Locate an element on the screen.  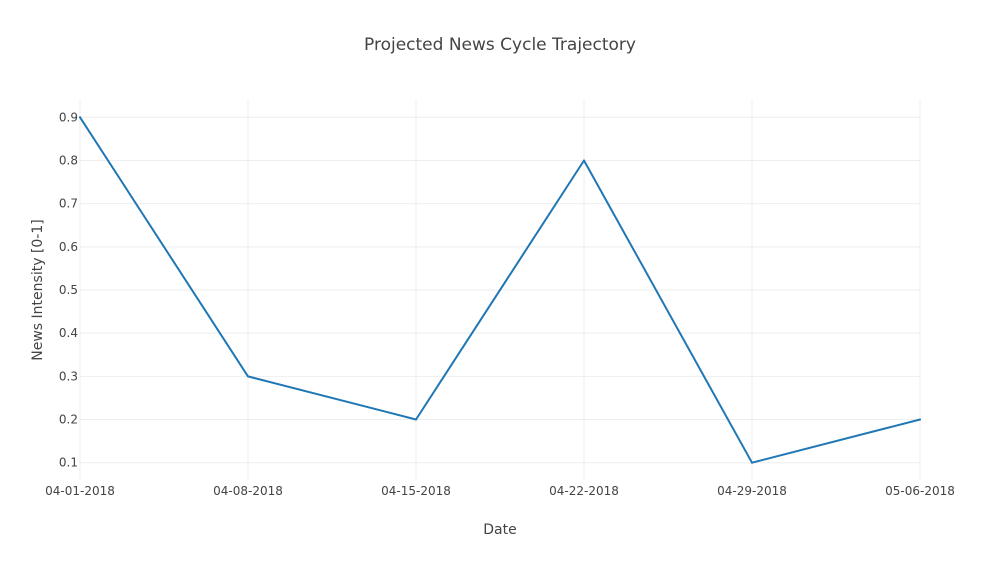
x-tick-label: 04-08-2018 is located at coordinates (248, 491).